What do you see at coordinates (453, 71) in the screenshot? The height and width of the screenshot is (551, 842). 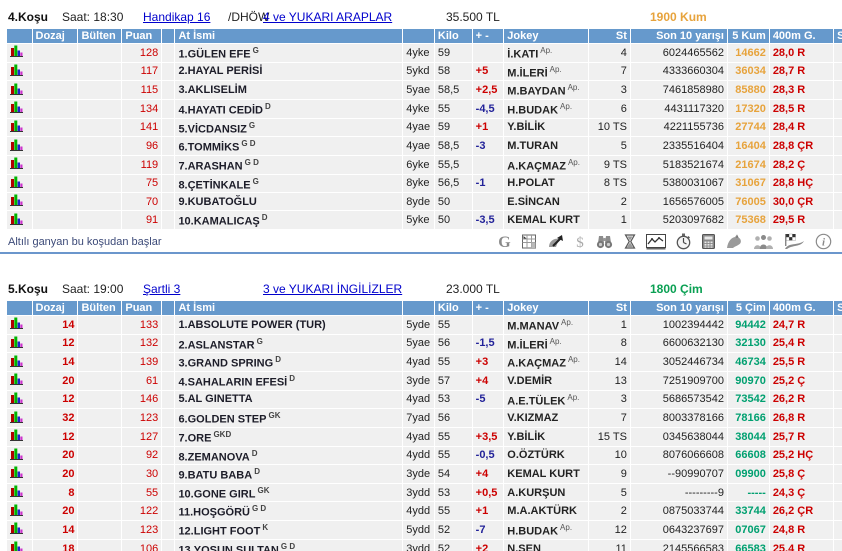 I see `kilo-cell: 58` at bounding box center [453, 71].